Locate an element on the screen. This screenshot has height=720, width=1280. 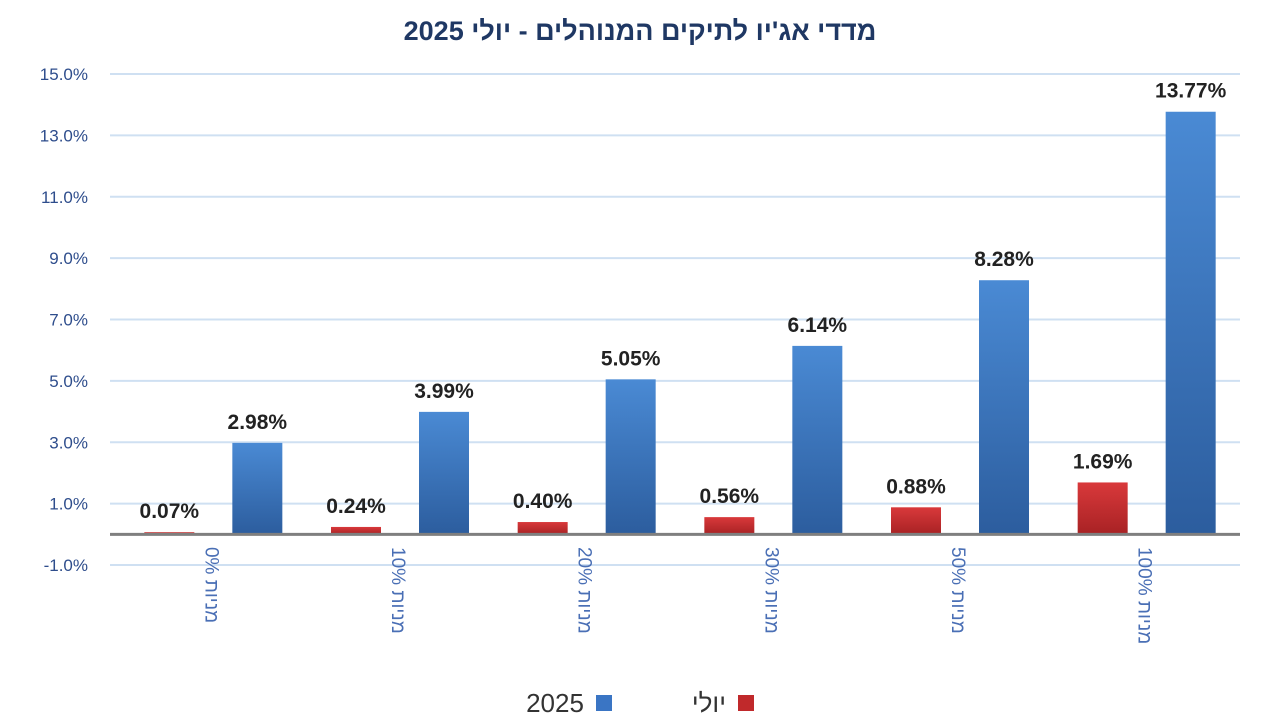
y-tick-label: 13.0% is located at coordinates (64, 135).